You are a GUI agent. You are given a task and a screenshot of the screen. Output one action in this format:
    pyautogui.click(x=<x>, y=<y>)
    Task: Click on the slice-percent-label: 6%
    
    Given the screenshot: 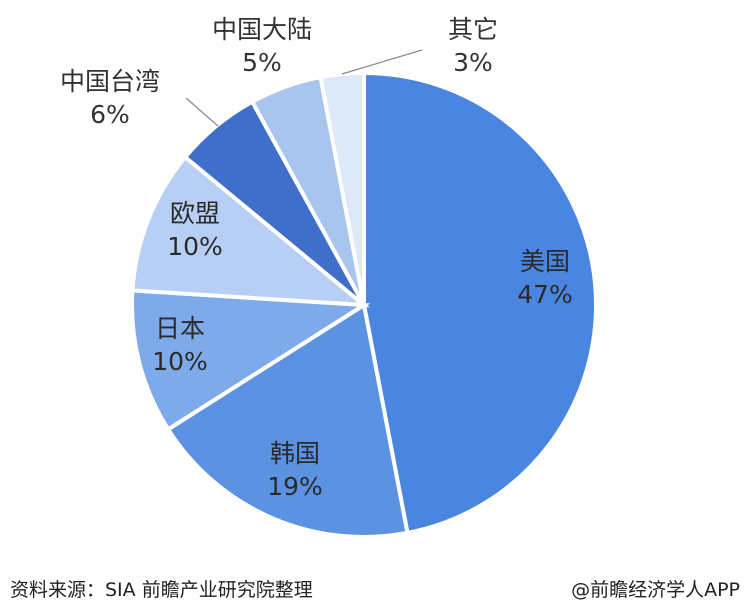 What is the action you would take?
    pyautogui.click(x=110, y=114)
    